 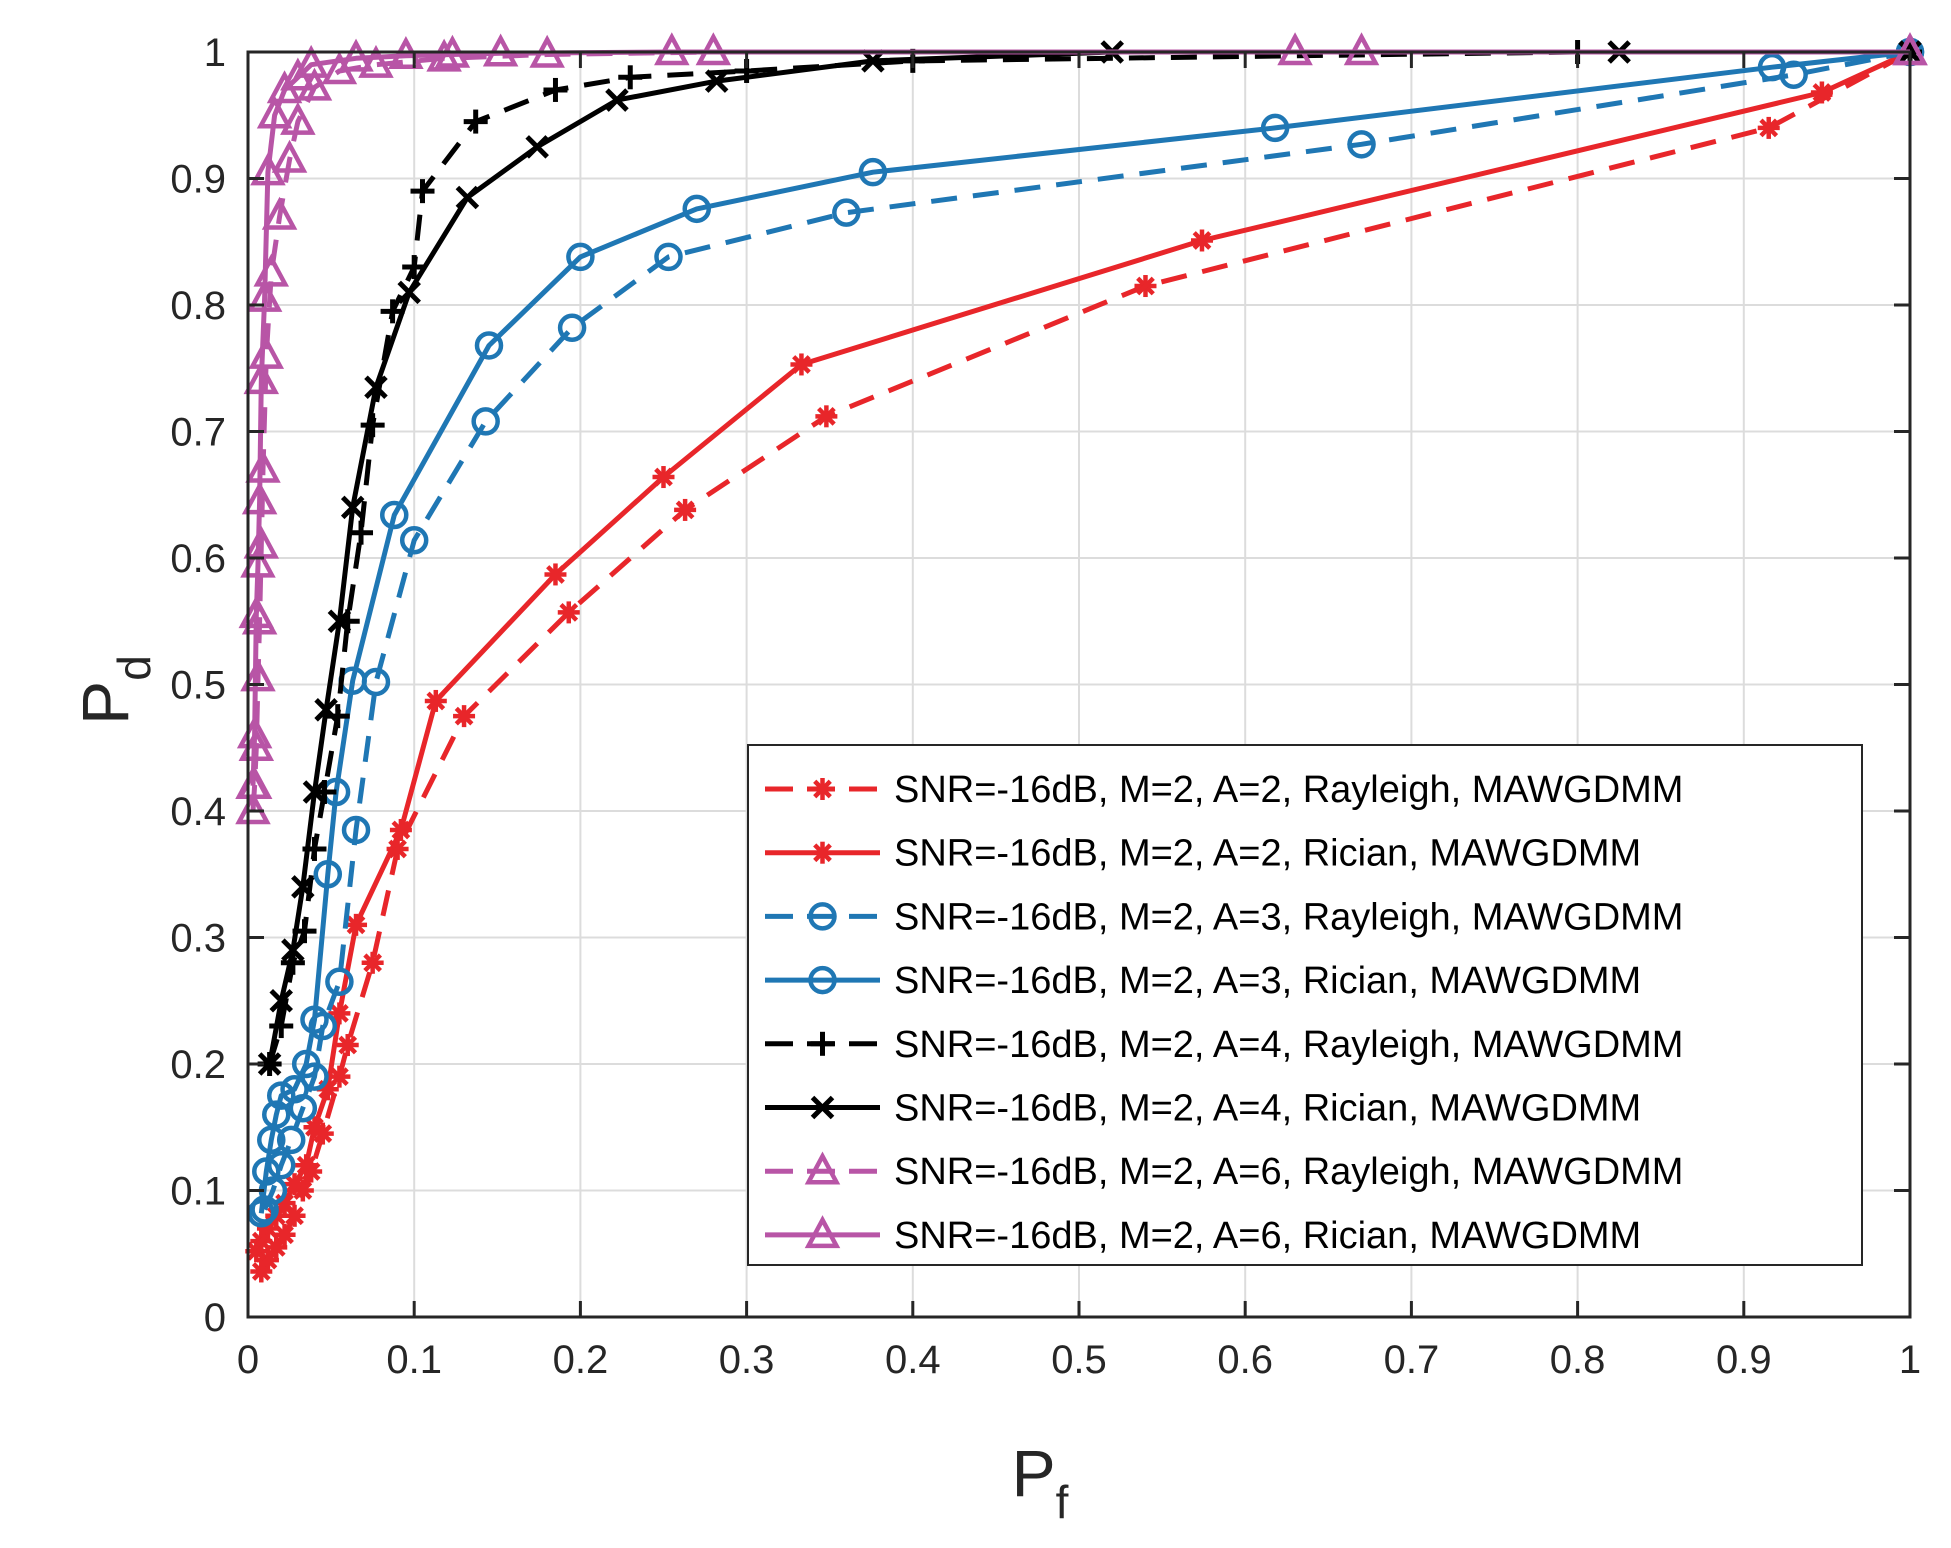 What do you see at coordinates (1224, 917) in the screenshot?
I see `legend-entry: SNR=-16dB, M=2, A=3, Rayleigh, MAWGDMM` at bounding box center [1224, 917].